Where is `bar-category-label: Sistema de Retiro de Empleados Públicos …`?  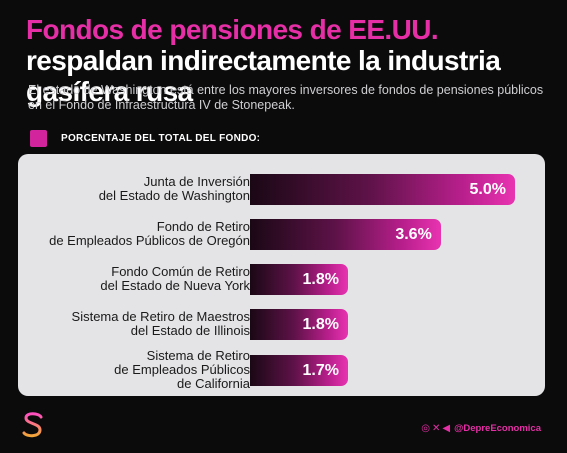 bar-category-label: Sistema de Retiro de Empleados Públicos … is located at coordinates (182, 369).